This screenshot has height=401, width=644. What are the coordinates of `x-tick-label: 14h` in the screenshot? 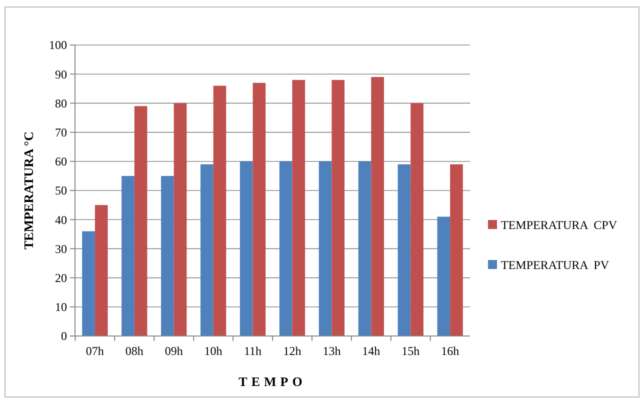 It's located at (371, 351).